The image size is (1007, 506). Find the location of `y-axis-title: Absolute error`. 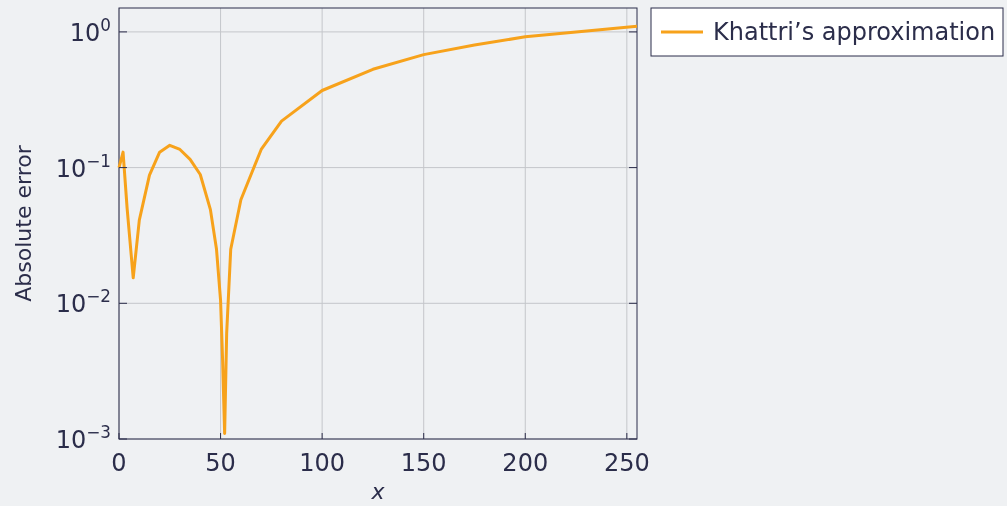

y-axis-title: Absolute error is located at coordinates (23, 223).